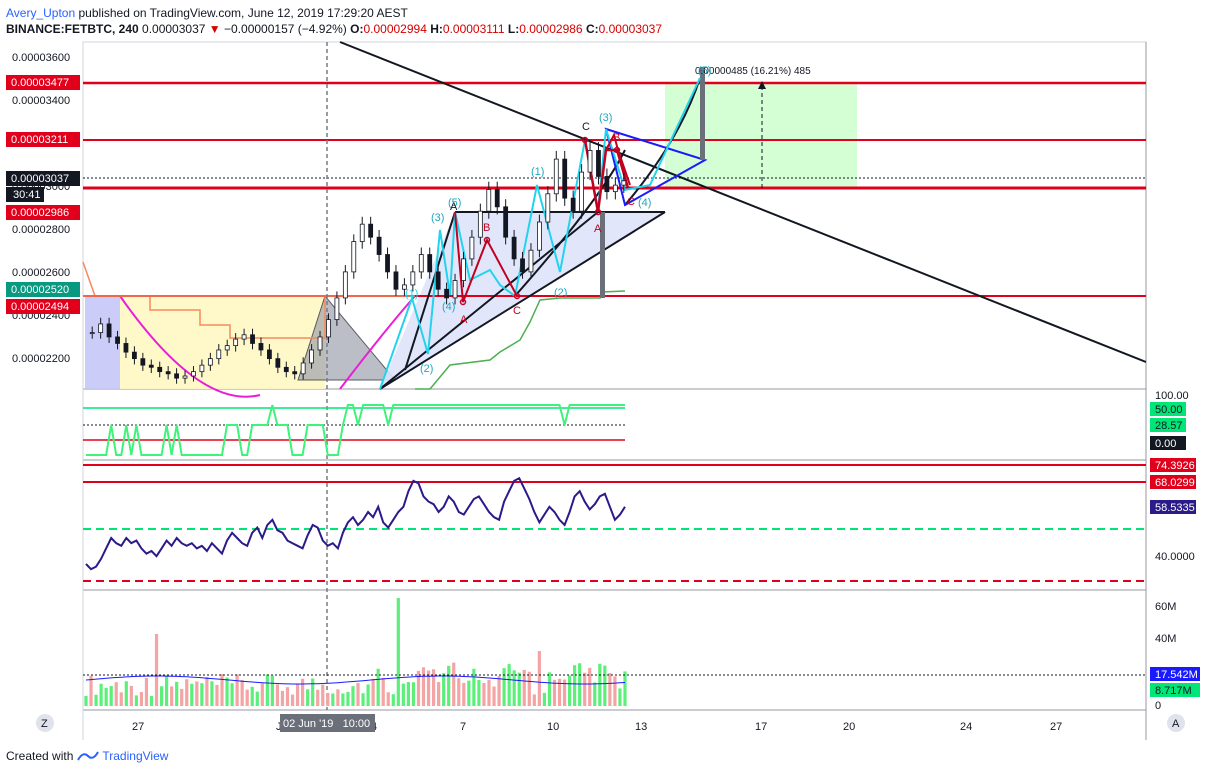  Describe the element at coordinates (41, 13) in the screenshot. I see `author-link: Avery_Upton` at that location.